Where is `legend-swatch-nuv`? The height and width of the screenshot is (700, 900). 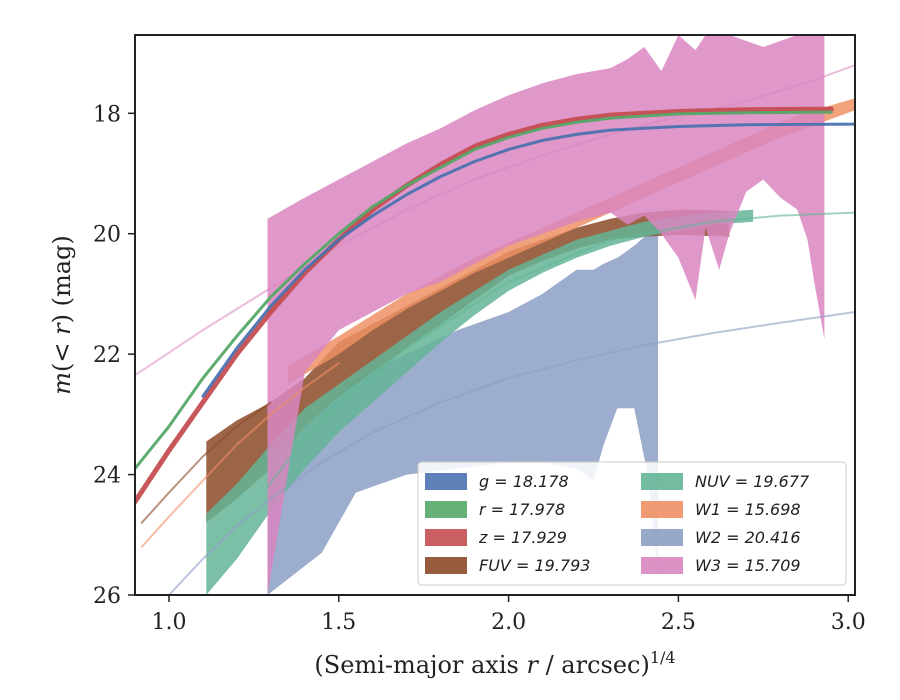 legend-swatch-nuv is located at coordinates (662, 481).